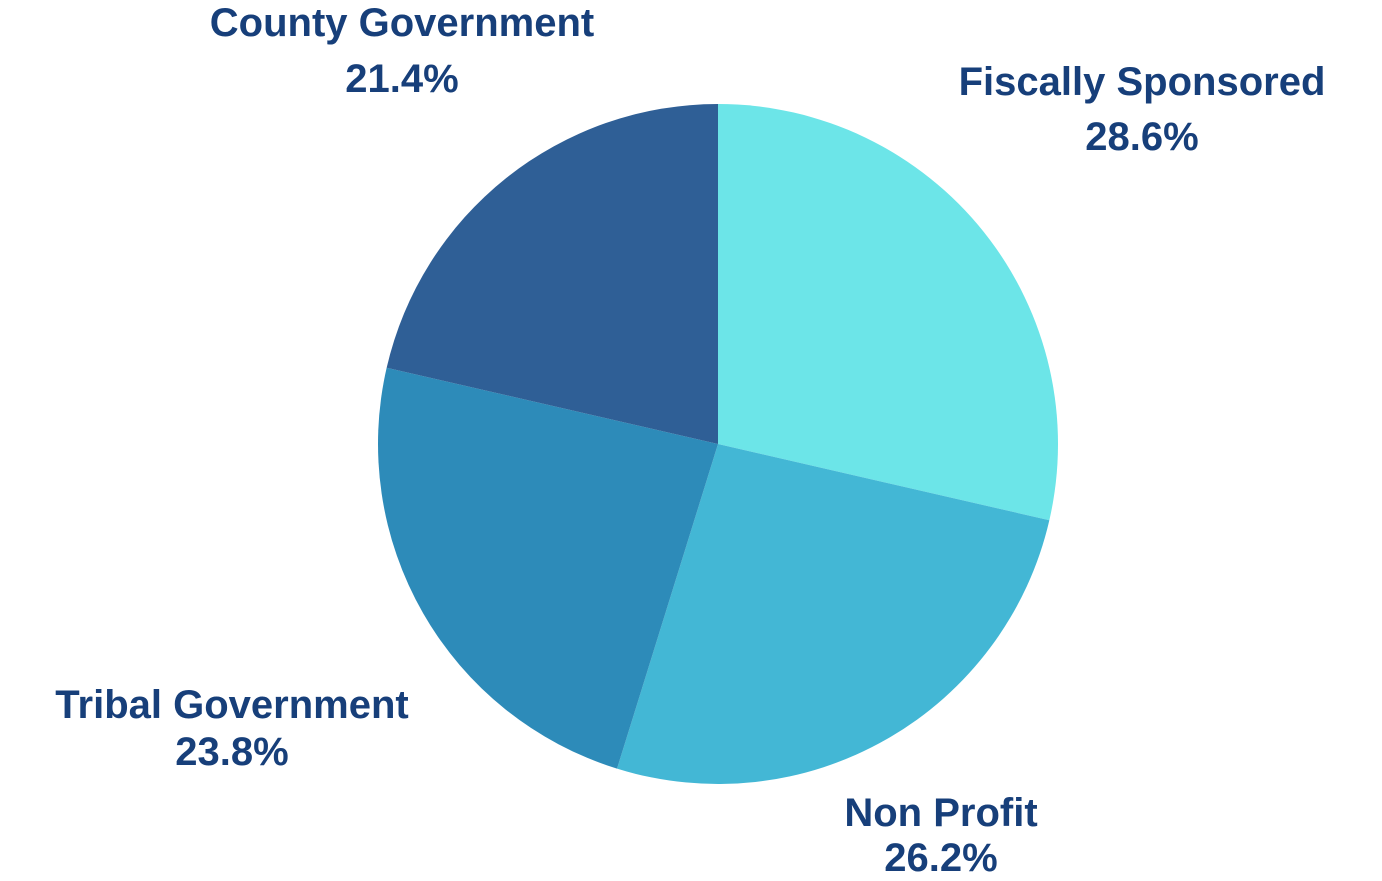 The height and width of the screenshot is (881, 1382). What do you see at coordinates (401, 79) in the screenshot?
I see `slice-value-county-government: 21.4%` at bounding box center [401, 79].